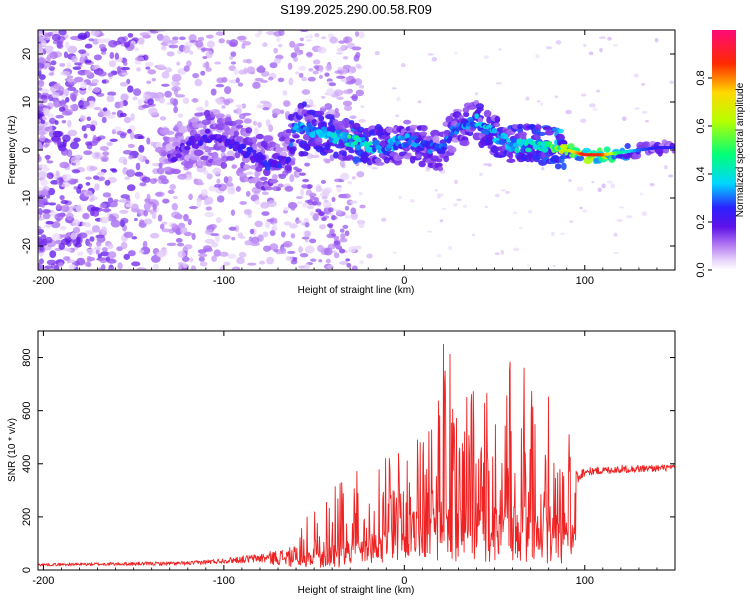  What do you see at coordinates (27, 517) in the screenshot?
I see `snr-y-tick-label: 200` at bounding box center [27, 517].